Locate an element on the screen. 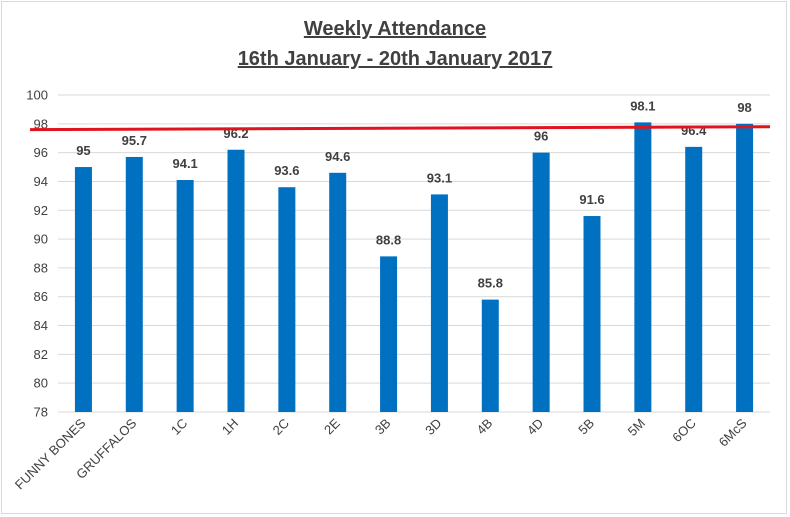 The width and height of the screenshot is (790, 517). y-tick-label: 94 is located at coordinates (41, 181).